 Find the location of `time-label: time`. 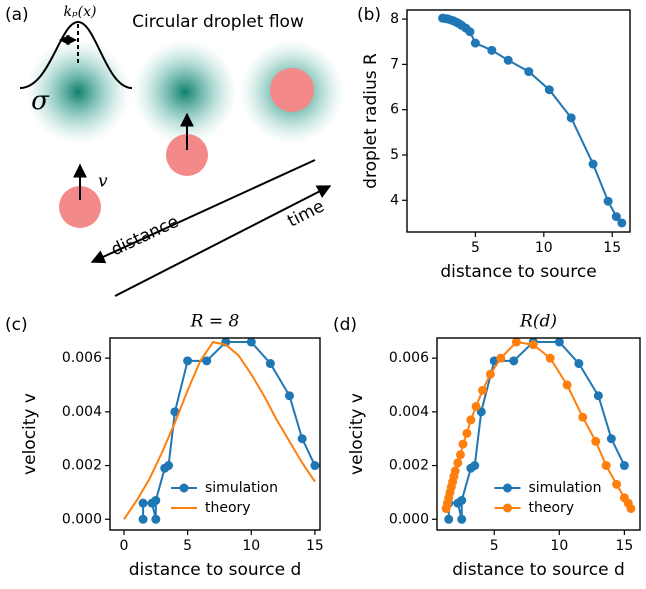

time-label: time is located at coordinates (305, 213).